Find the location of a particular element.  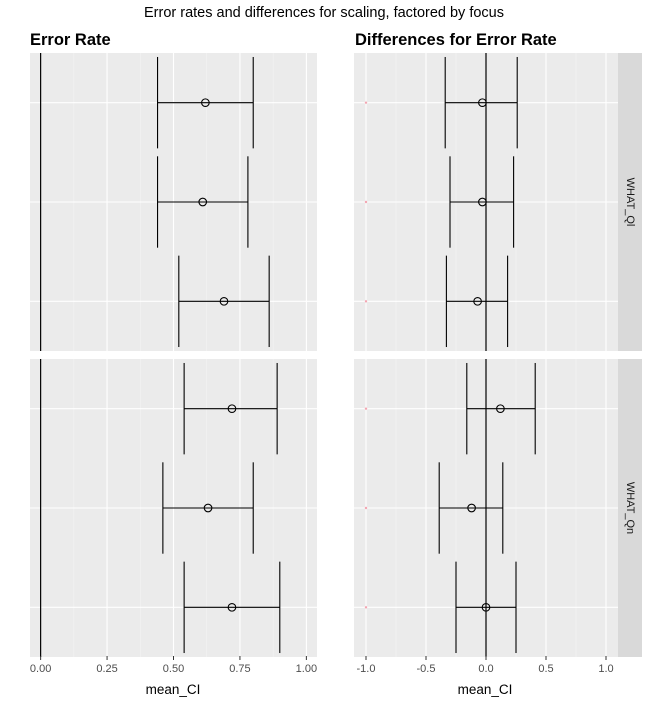

facet-strips: WHAT_Ql WHAT_Qn is located at coordinates (630, 355).